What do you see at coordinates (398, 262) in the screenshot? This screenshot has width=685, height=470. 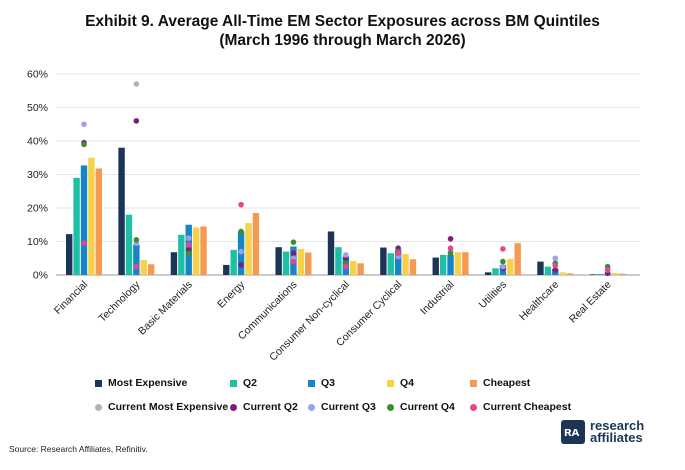 I see `bar-q3-consumer-cyclical` at bounding box center [398, 262].